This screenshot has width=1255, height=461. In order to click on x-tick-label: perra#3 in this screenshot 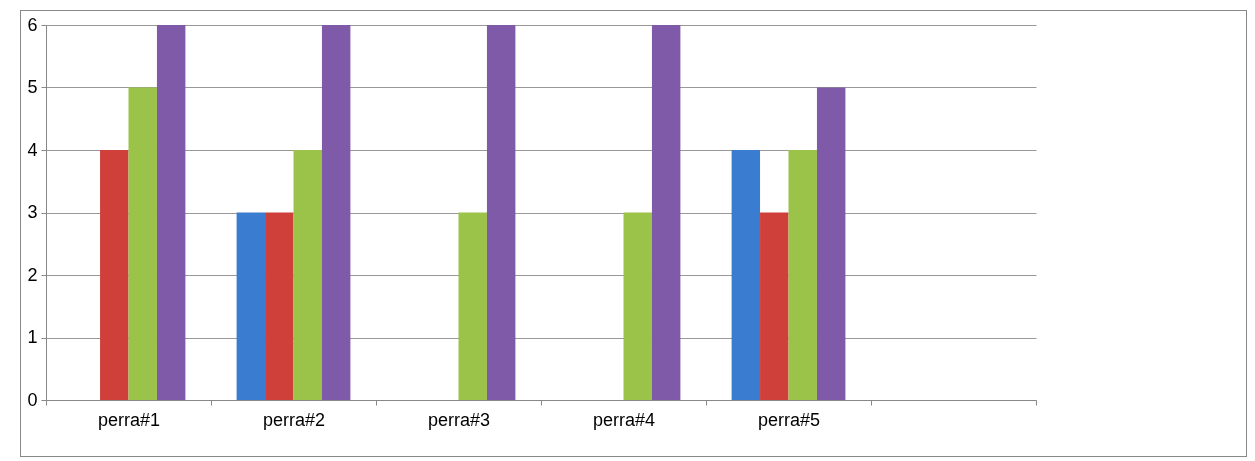, I will do `click(459, 419)`.